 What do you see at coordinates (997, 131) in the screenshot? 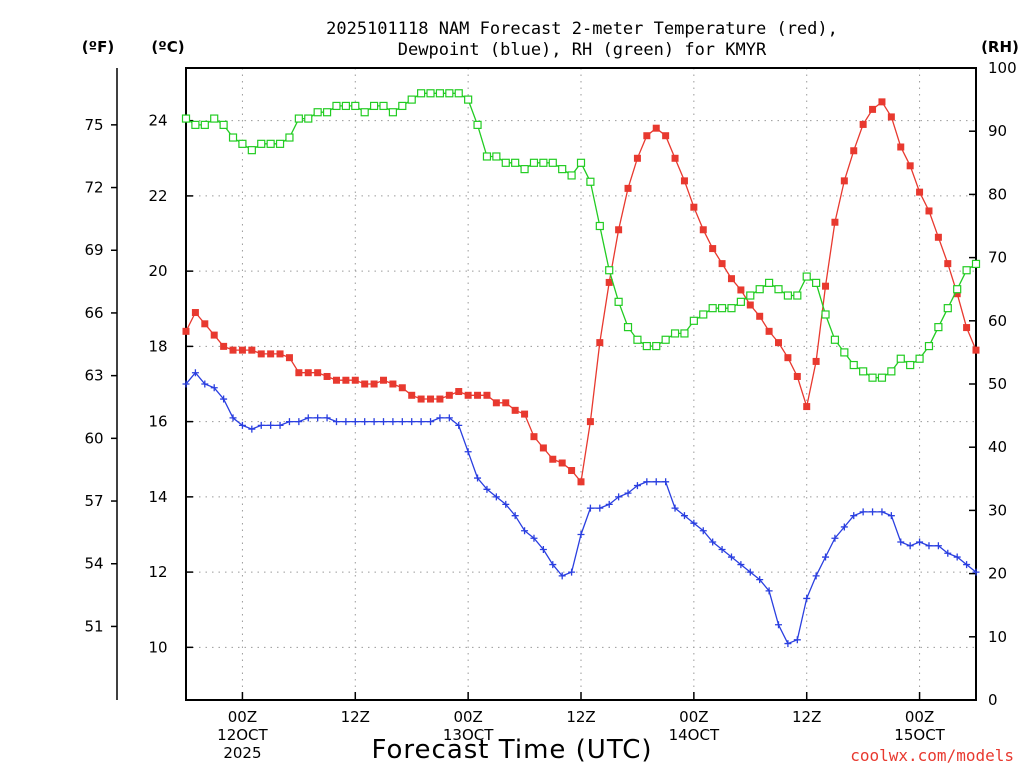
I see `rh-tick-label: 90` at bounding box center [997, 131].